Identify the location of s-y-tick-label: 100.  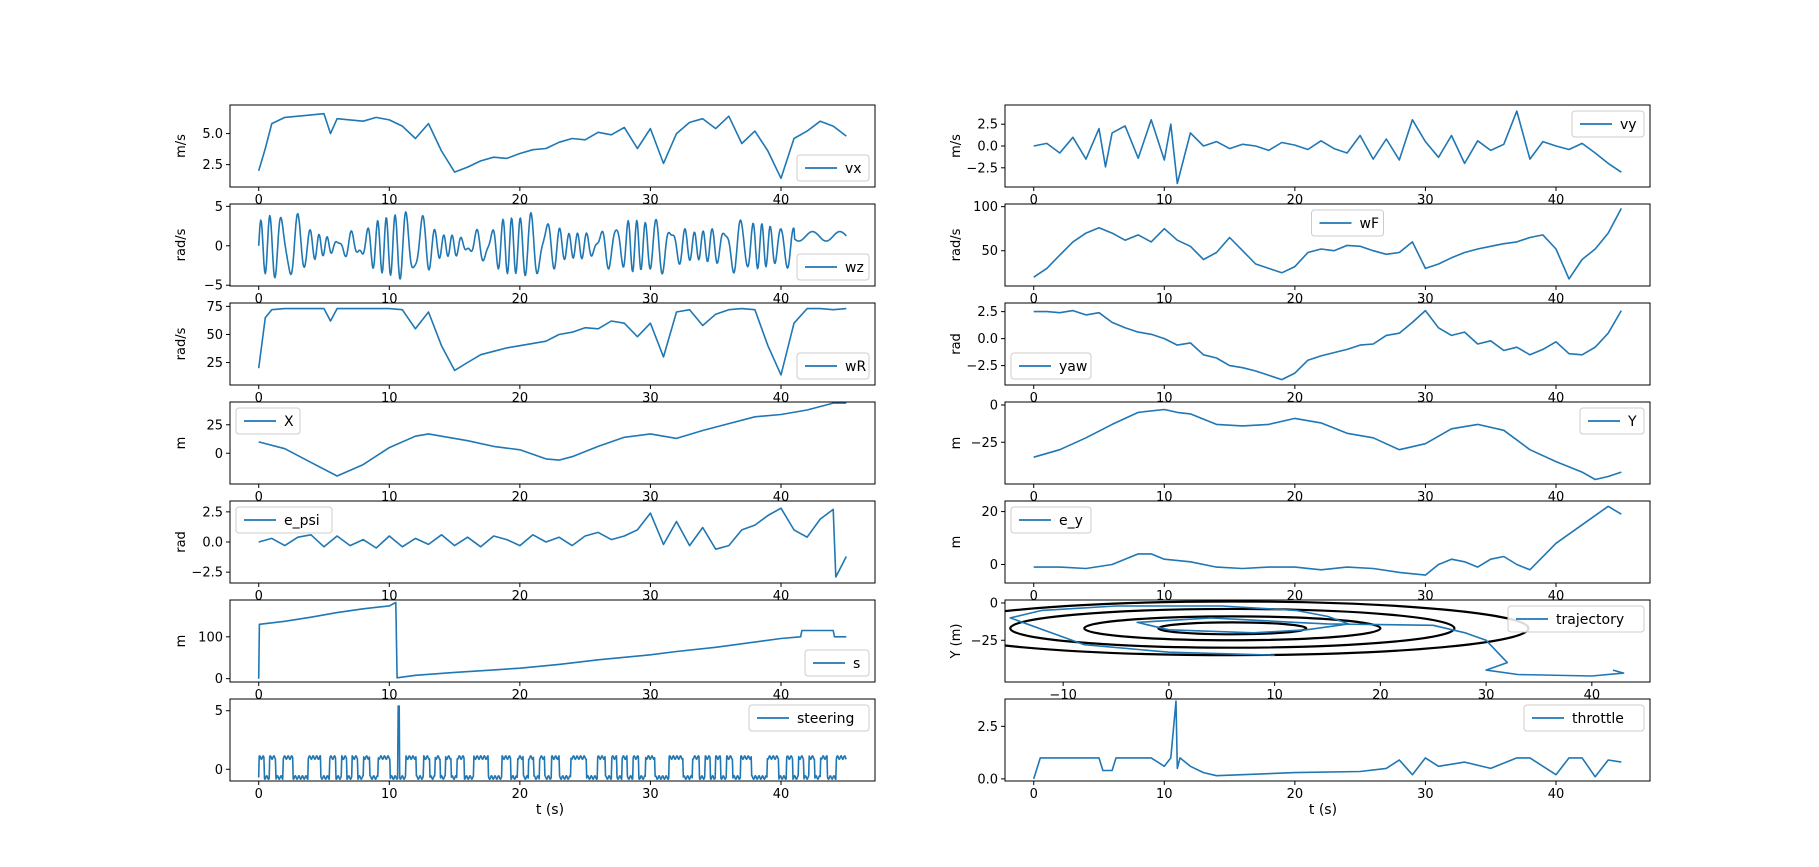
(210, 637).